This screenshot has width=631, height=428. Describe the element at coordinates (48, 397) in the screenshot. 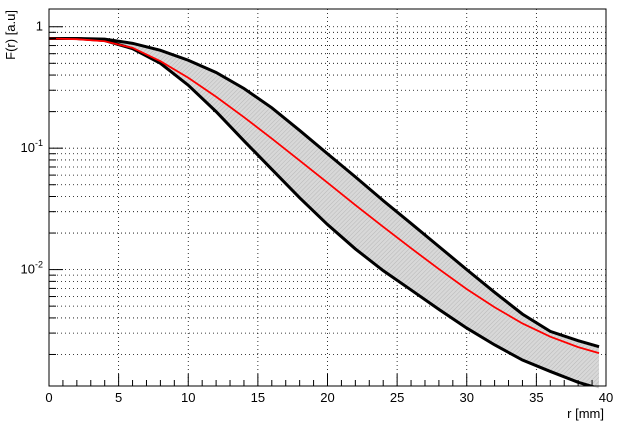

I see `x-tick-label: 0` at that location.